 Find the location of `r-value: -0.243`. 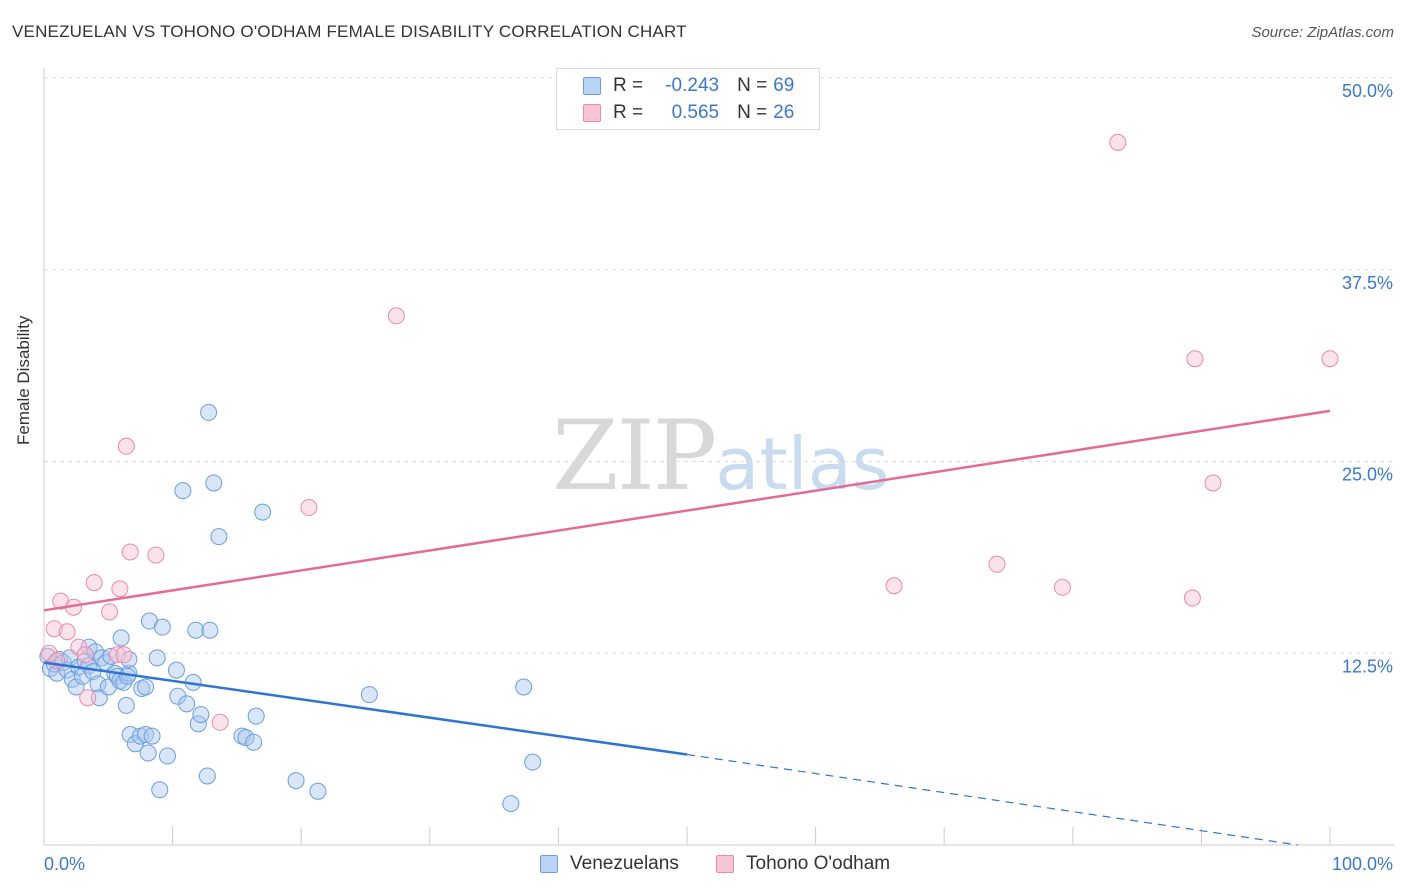

r-value: -0.243 is located at coordinates (692, 85).